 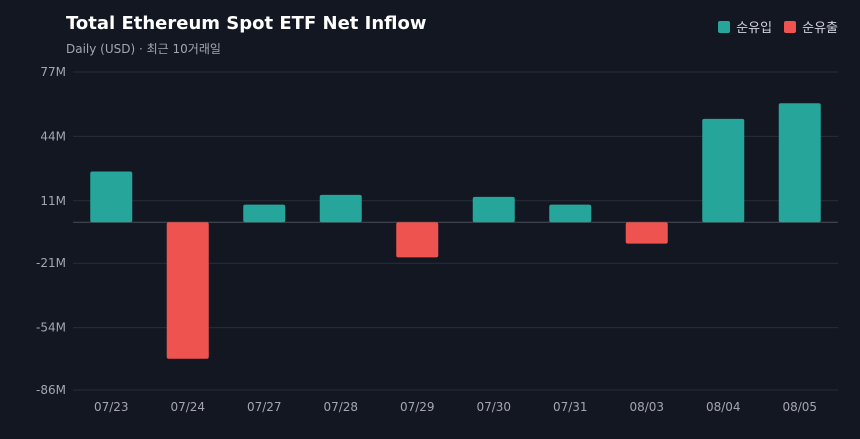 I want to click on x-tick-label: 07/24, so click(x=187, y=407).